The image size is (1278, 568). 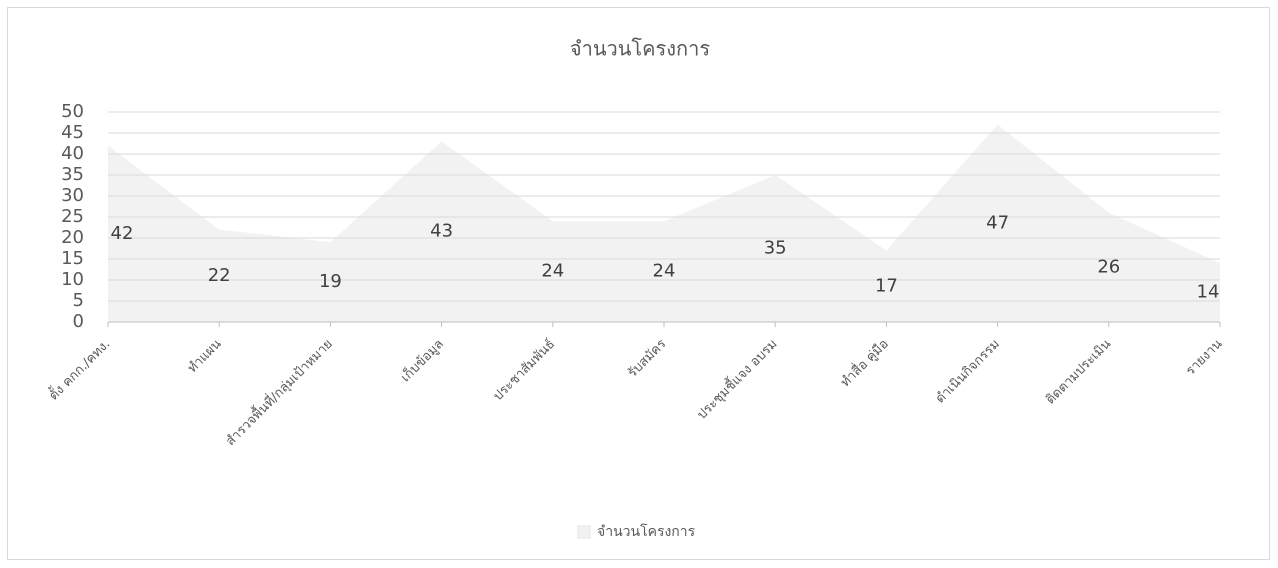 I want to click on y-tick-label: 25, so click(x=72, y=216).